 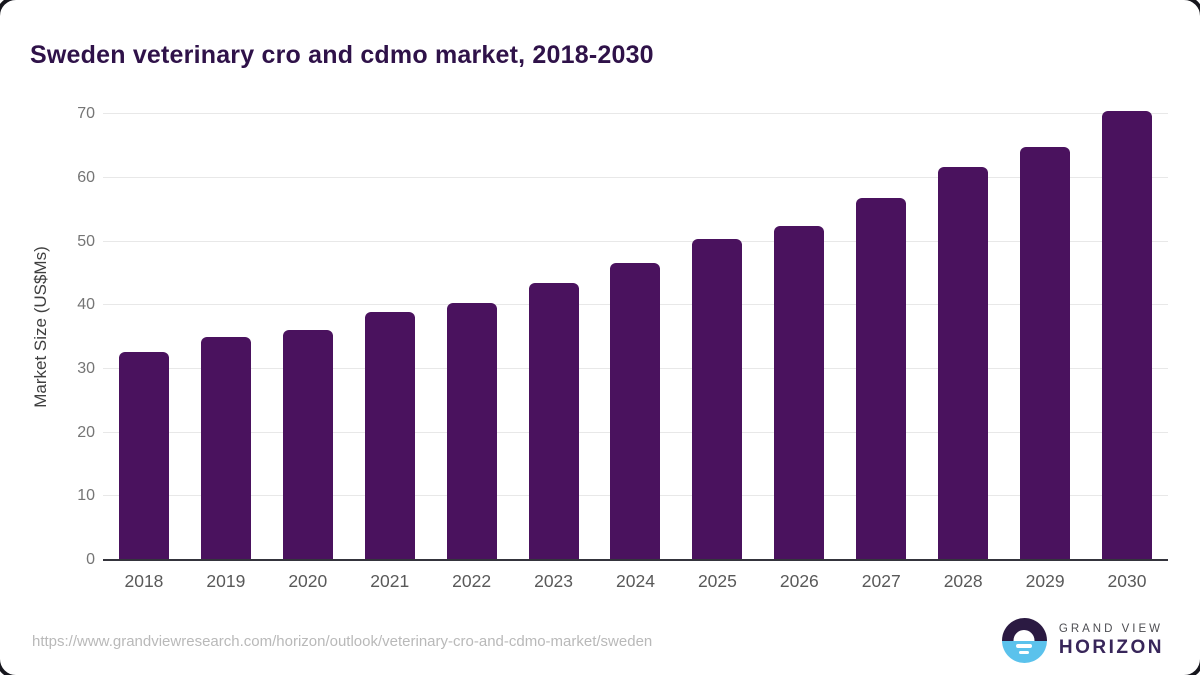 I want to click on y-tick-label-10: 10, so click(x=86, y=496).